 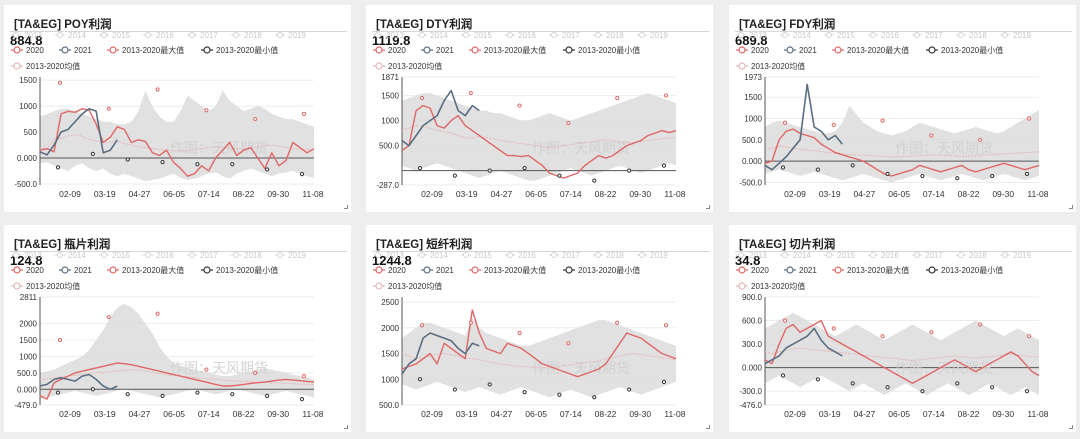 What do you see at coordinates (752, 140) in the screenshot?
I see `y-tick-label: 500.0` at bounding box center [752, 140].